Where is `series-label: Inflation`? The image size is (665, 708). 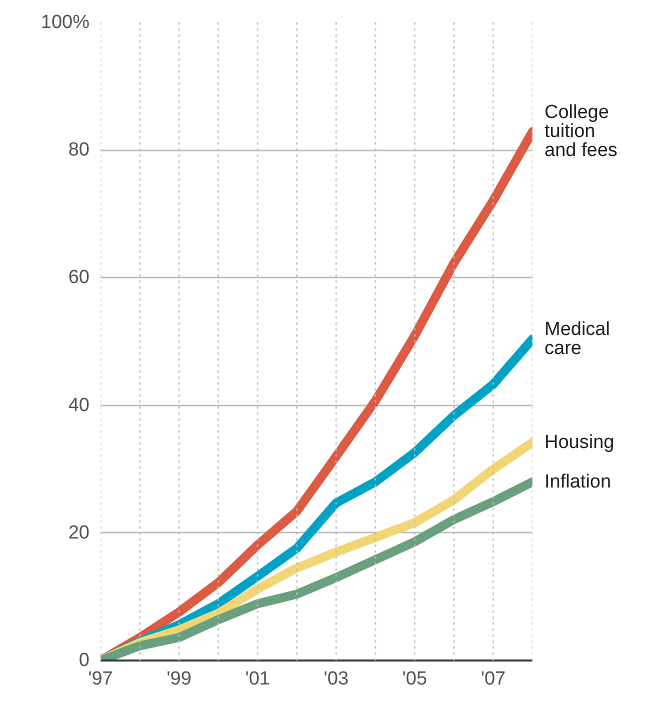
series-label: Inflation is located at coordinates (578, 481).